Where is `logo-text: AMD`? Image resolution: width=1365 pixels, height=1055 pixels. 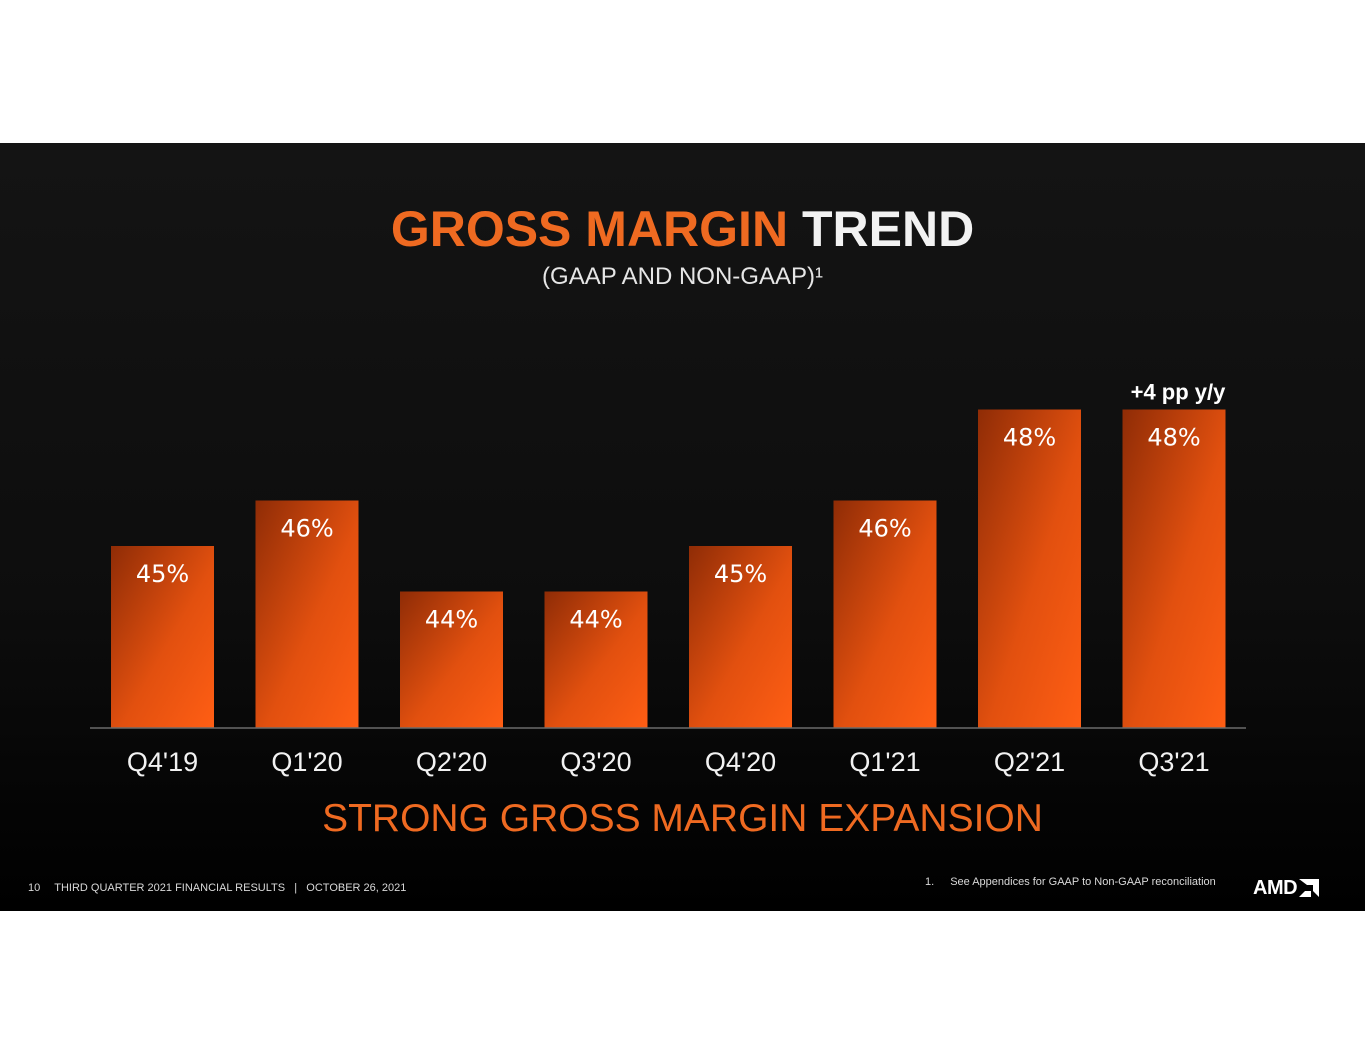
logo-text: AMD is located at coordinates (1275, 888).